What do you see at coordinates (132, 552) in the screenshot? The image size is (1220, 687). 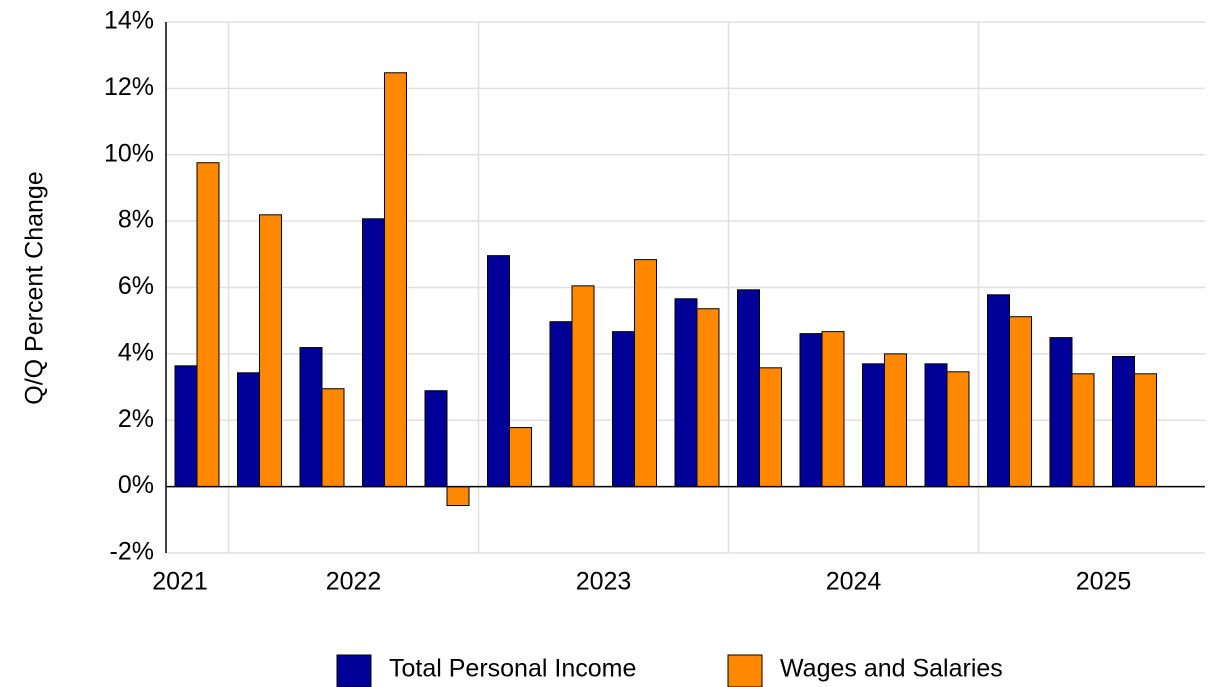 I see `y-tick-label: -2%` at bounding box center [132, 552].